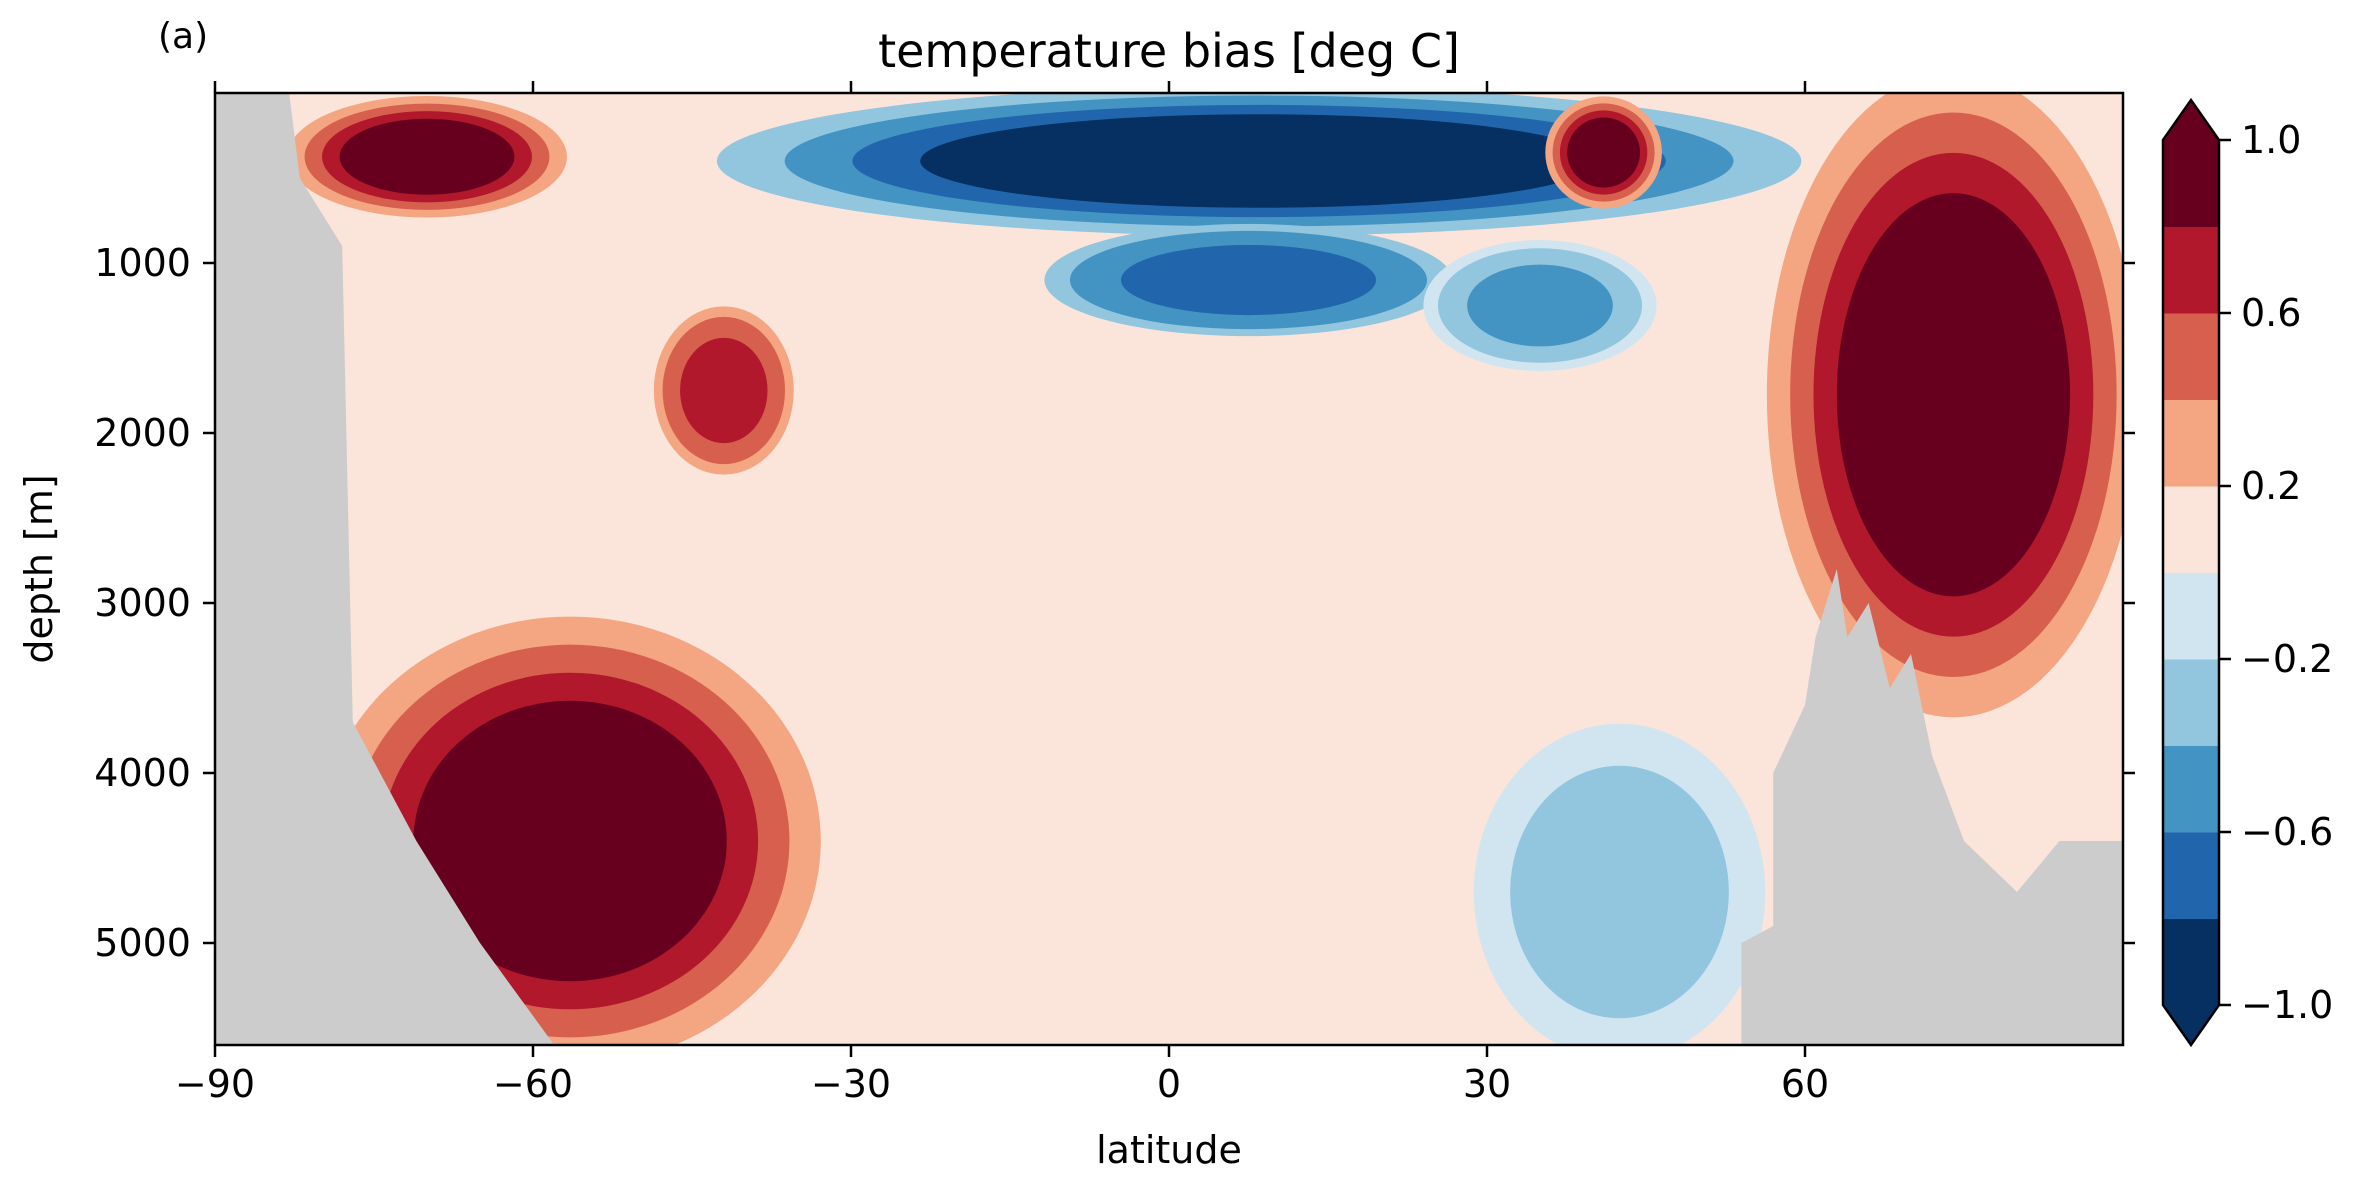 Image resolution: width=2362 pixels, height=1181 pixels. What do you see at coordinates (2287, 832) in the screenshot?
I see `colorbar-tick-label: −0.6` at bounding box center [2287, 832].